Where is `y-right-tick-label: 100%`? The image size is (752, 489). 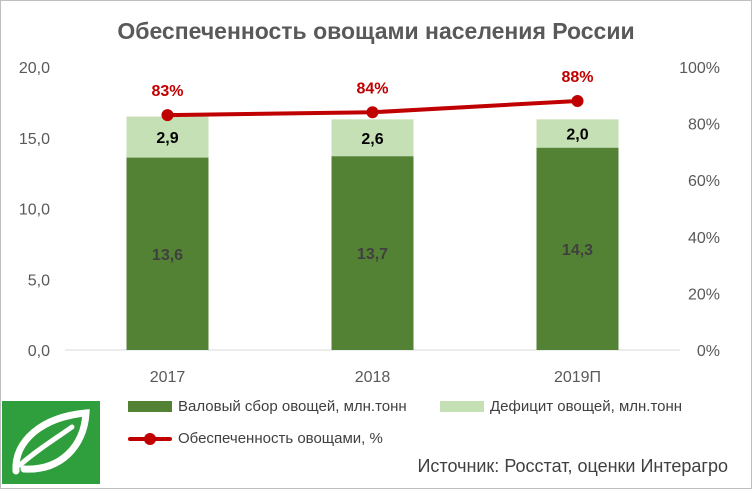
y-right-tick-label: 100% is located at coordinates (699, 68).